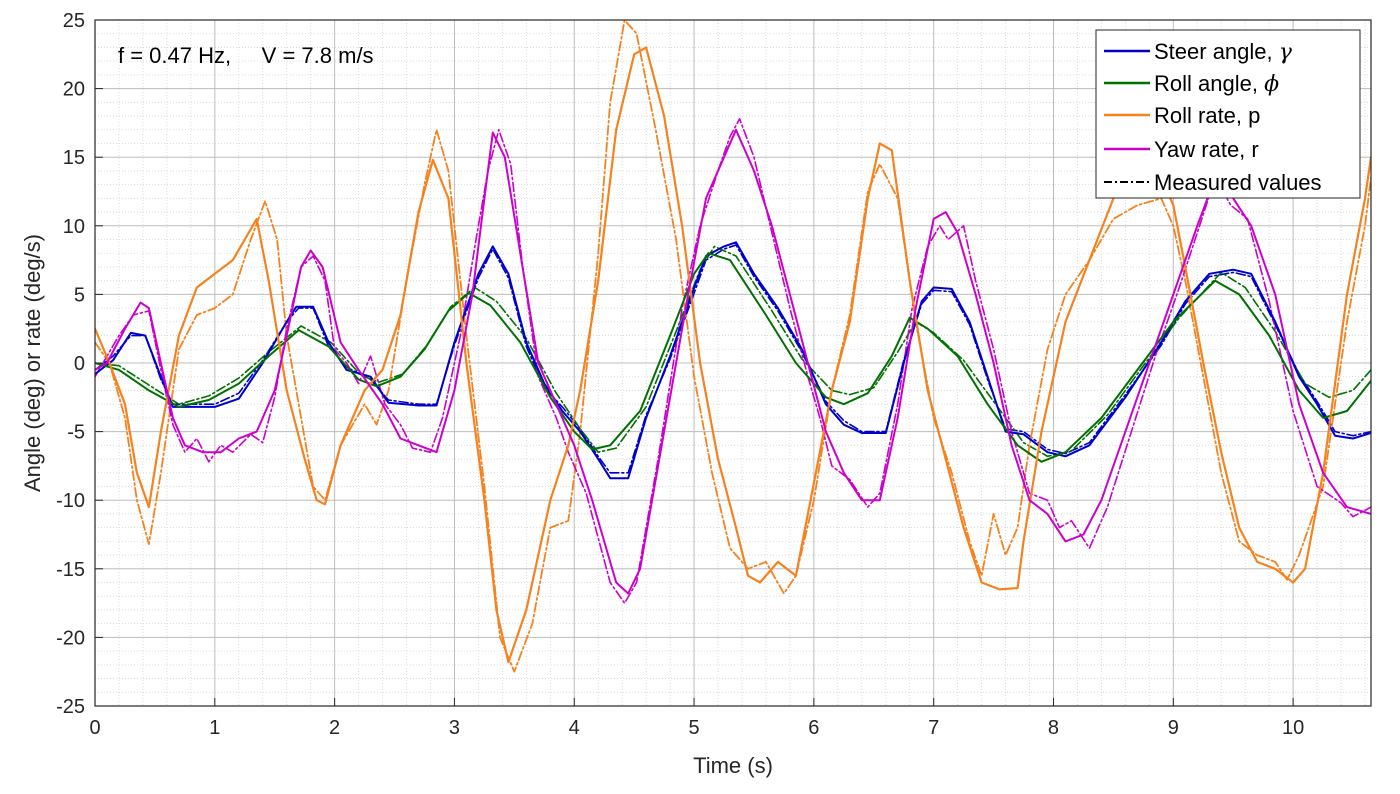 The width and height of the screenshot is (1400, 794). I want to click on x-tick-label: 5, so click(693, 728).